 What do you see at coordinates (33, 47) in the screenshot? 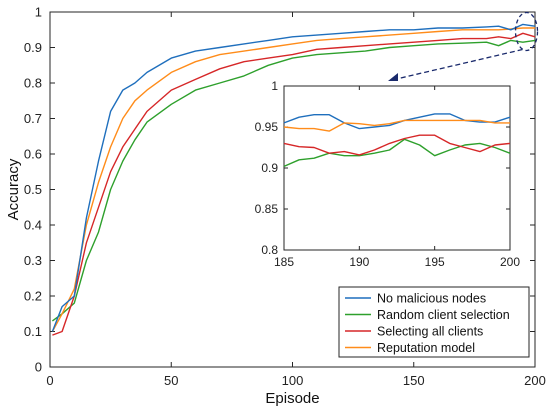
I see `y-tick-label: 0.9` at bounding box center [33, 47].